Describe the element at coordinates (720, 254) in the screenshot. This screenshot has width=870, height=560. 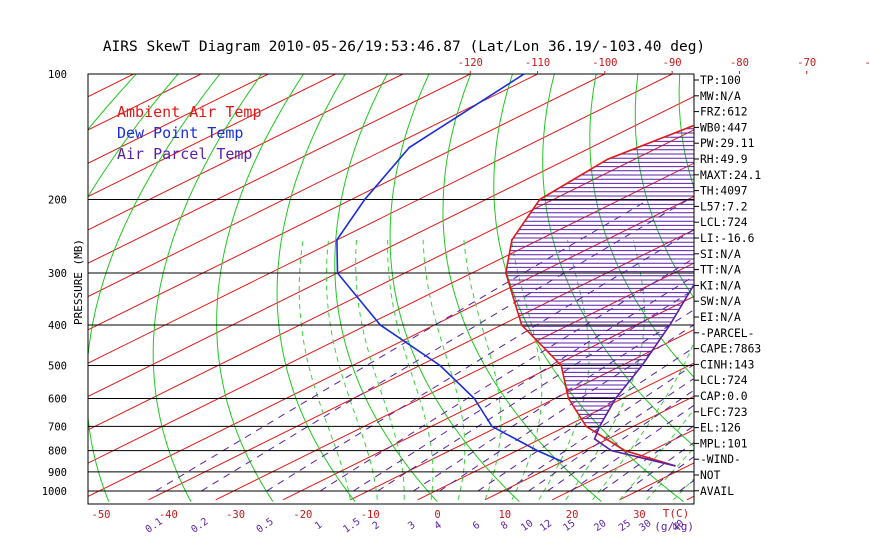
I see `stat-label: SI:N/A` at that location.